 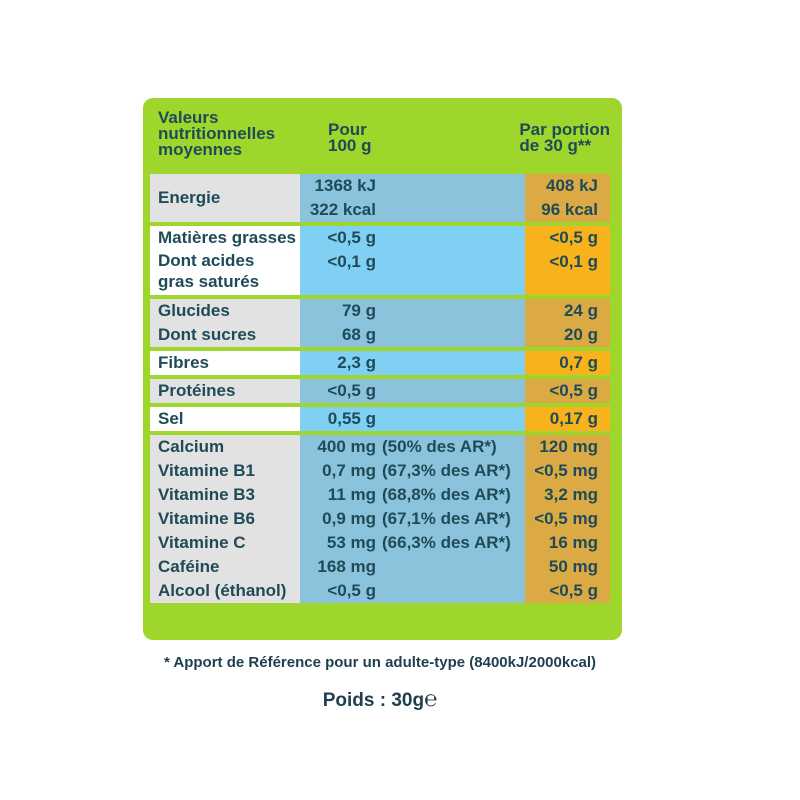 I want to click on label-cell: Glucides Dont sucres, so click(x=225, y=323).